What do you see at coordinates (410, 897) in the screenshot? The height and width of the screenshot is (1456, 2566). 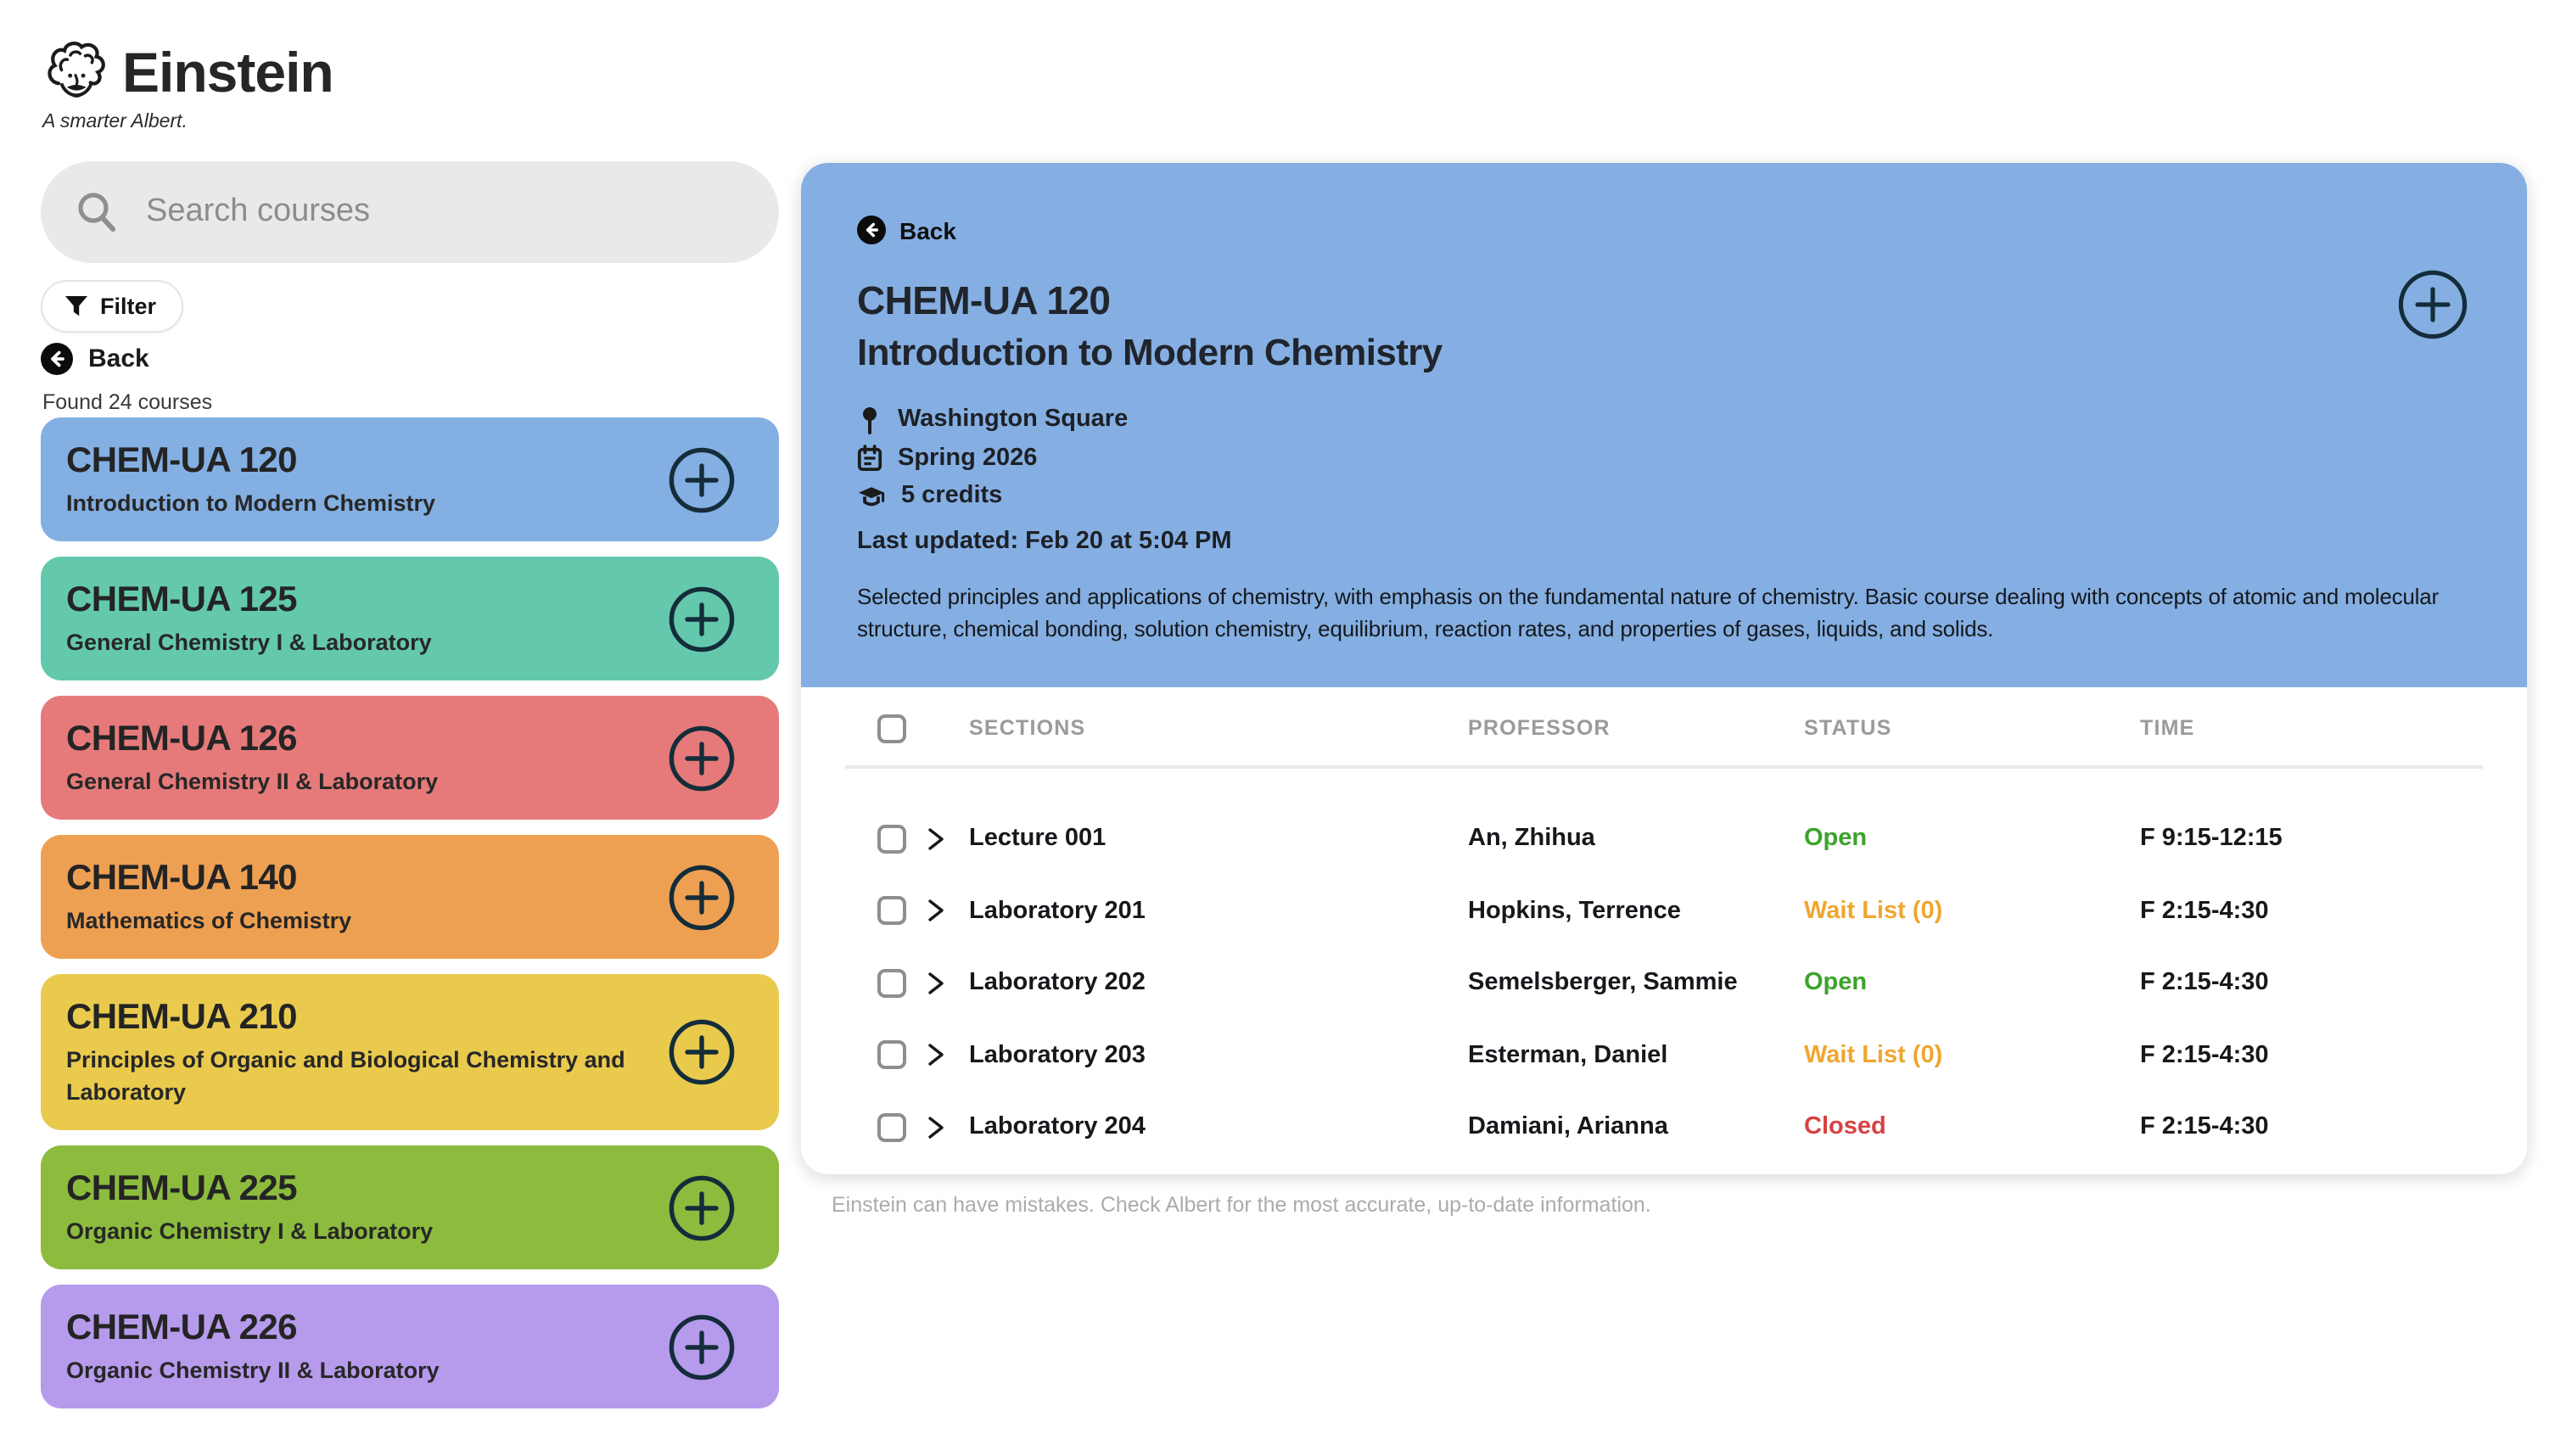 I see `course-card: CHEM-UA 140 Mathematics of Chemistry` at bounding box center [410, 897].